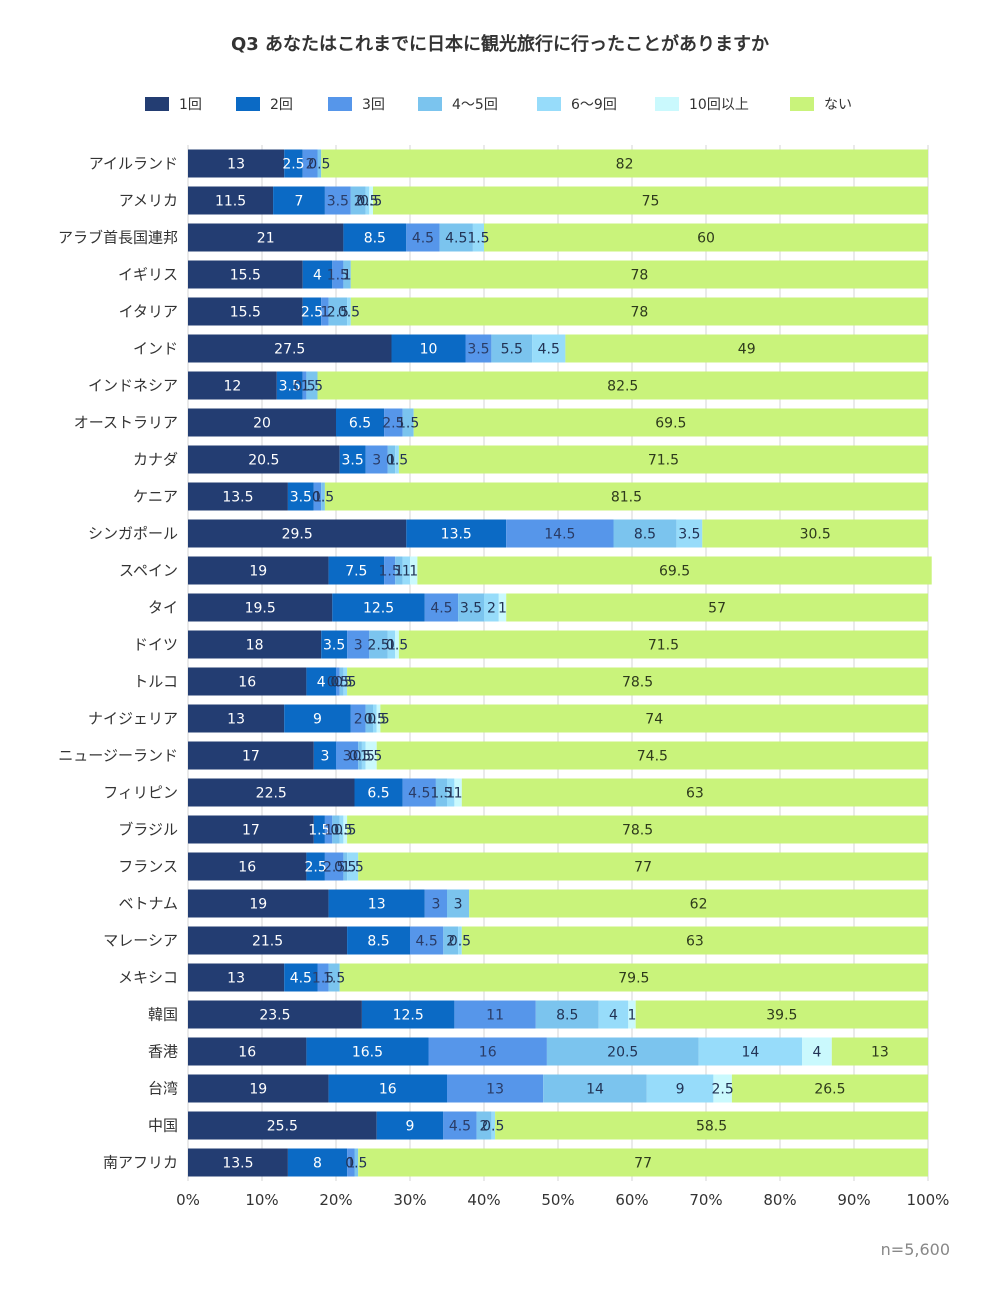 The height and width of the screenshot is (1294, 1000). Describe the element at coordinates (802, 104) in the screenshot. I see `legend-swatch` at that location.